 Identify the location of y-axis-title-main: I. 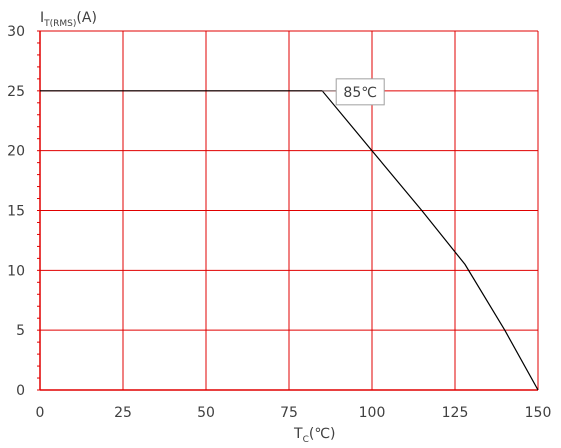
(42, 18).